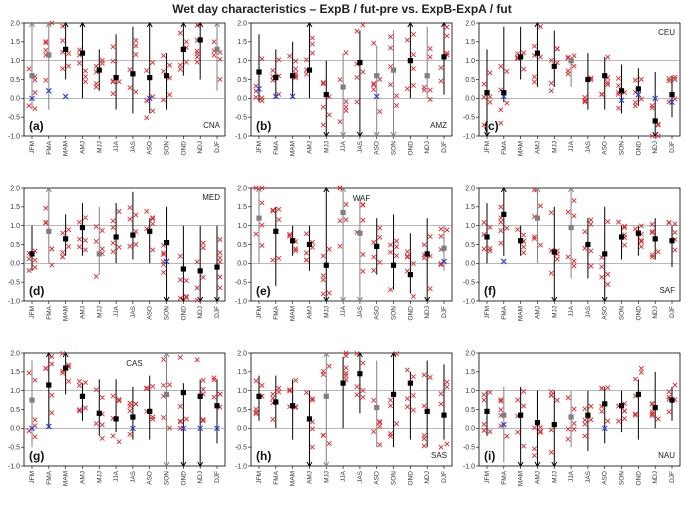 This screenshot has width=685, height=524. Describe the element at coordinates (241, 283) in the screenshot. I see `y-tick-label: -0.5` at that location.